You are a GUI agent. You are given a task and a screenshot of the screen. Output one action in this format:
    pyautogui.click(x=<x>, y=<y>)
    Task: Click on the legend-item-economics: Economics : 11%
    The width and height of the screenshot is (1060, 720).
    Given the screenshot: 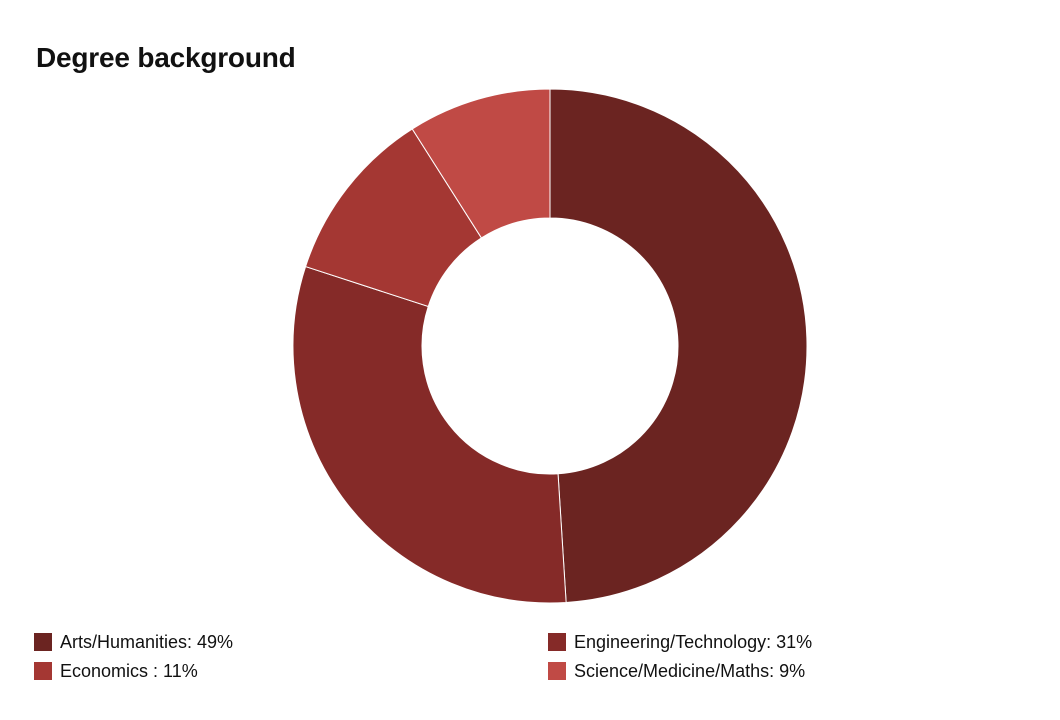 What is the action you would take?
    pyautogui.click(x=291, y=671)
    